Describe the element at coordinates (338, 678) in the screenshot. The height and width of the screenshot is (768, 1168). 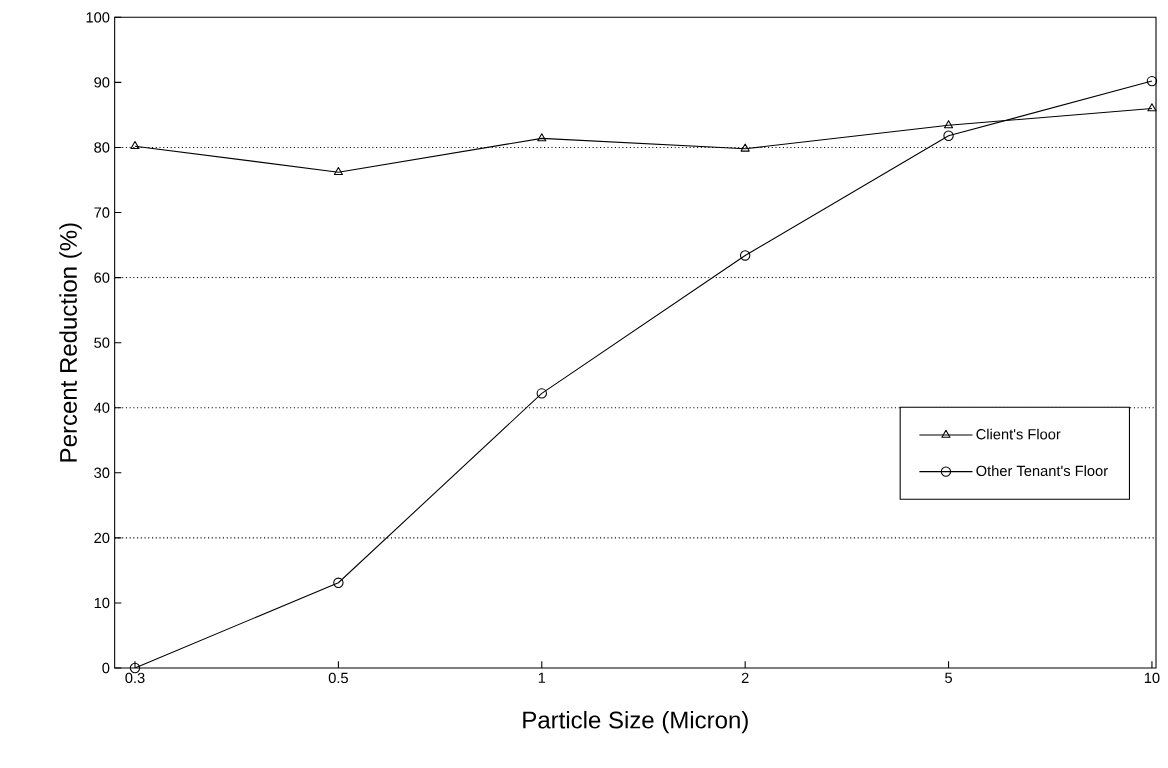
I see `x-tick-label: 0.5` at that location.